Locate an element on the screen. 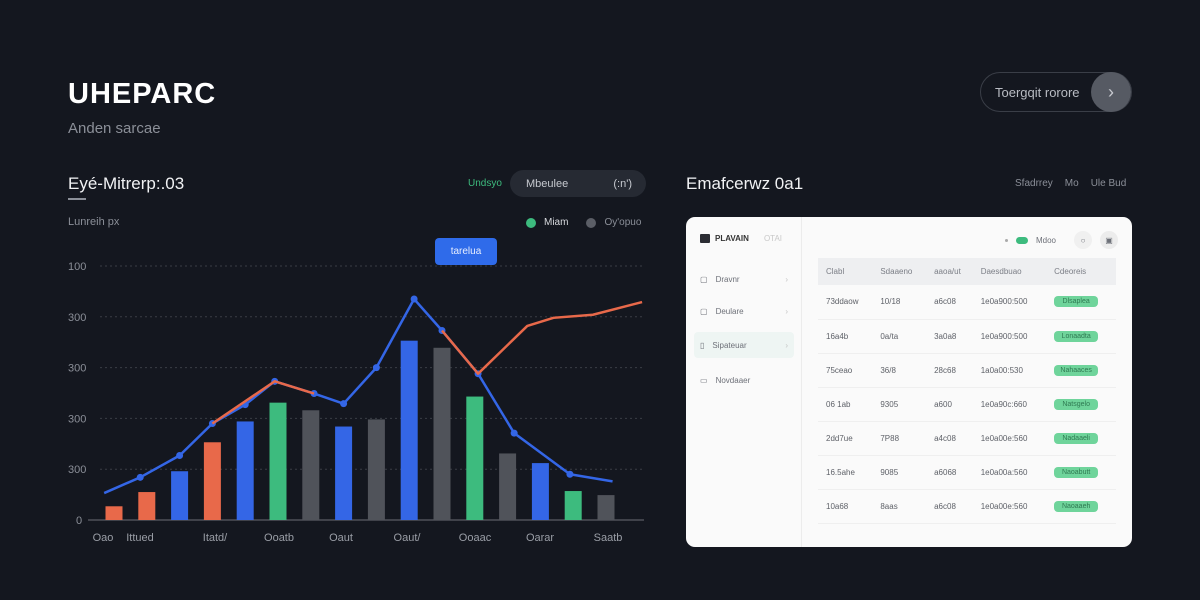 The width and height of the screenshot is (1200, 600). table-cell: a4c08 is located at coordinates (949, 438).